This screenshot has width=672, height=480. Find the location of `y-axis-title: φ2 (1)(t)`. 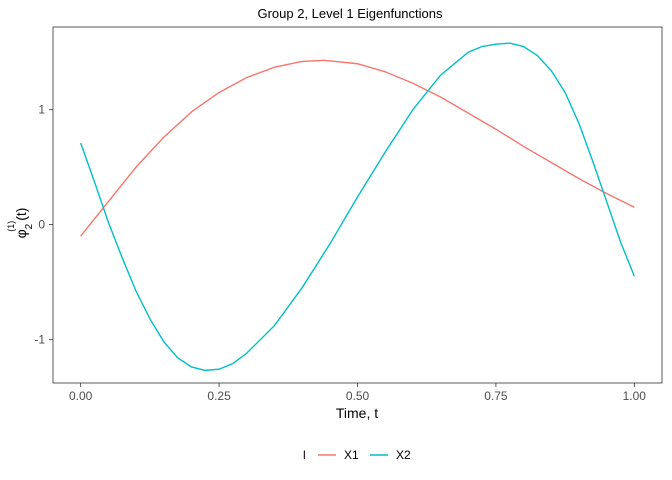

y-axis-title: φ2 (1)(t) is located at coordinates (20, 223).